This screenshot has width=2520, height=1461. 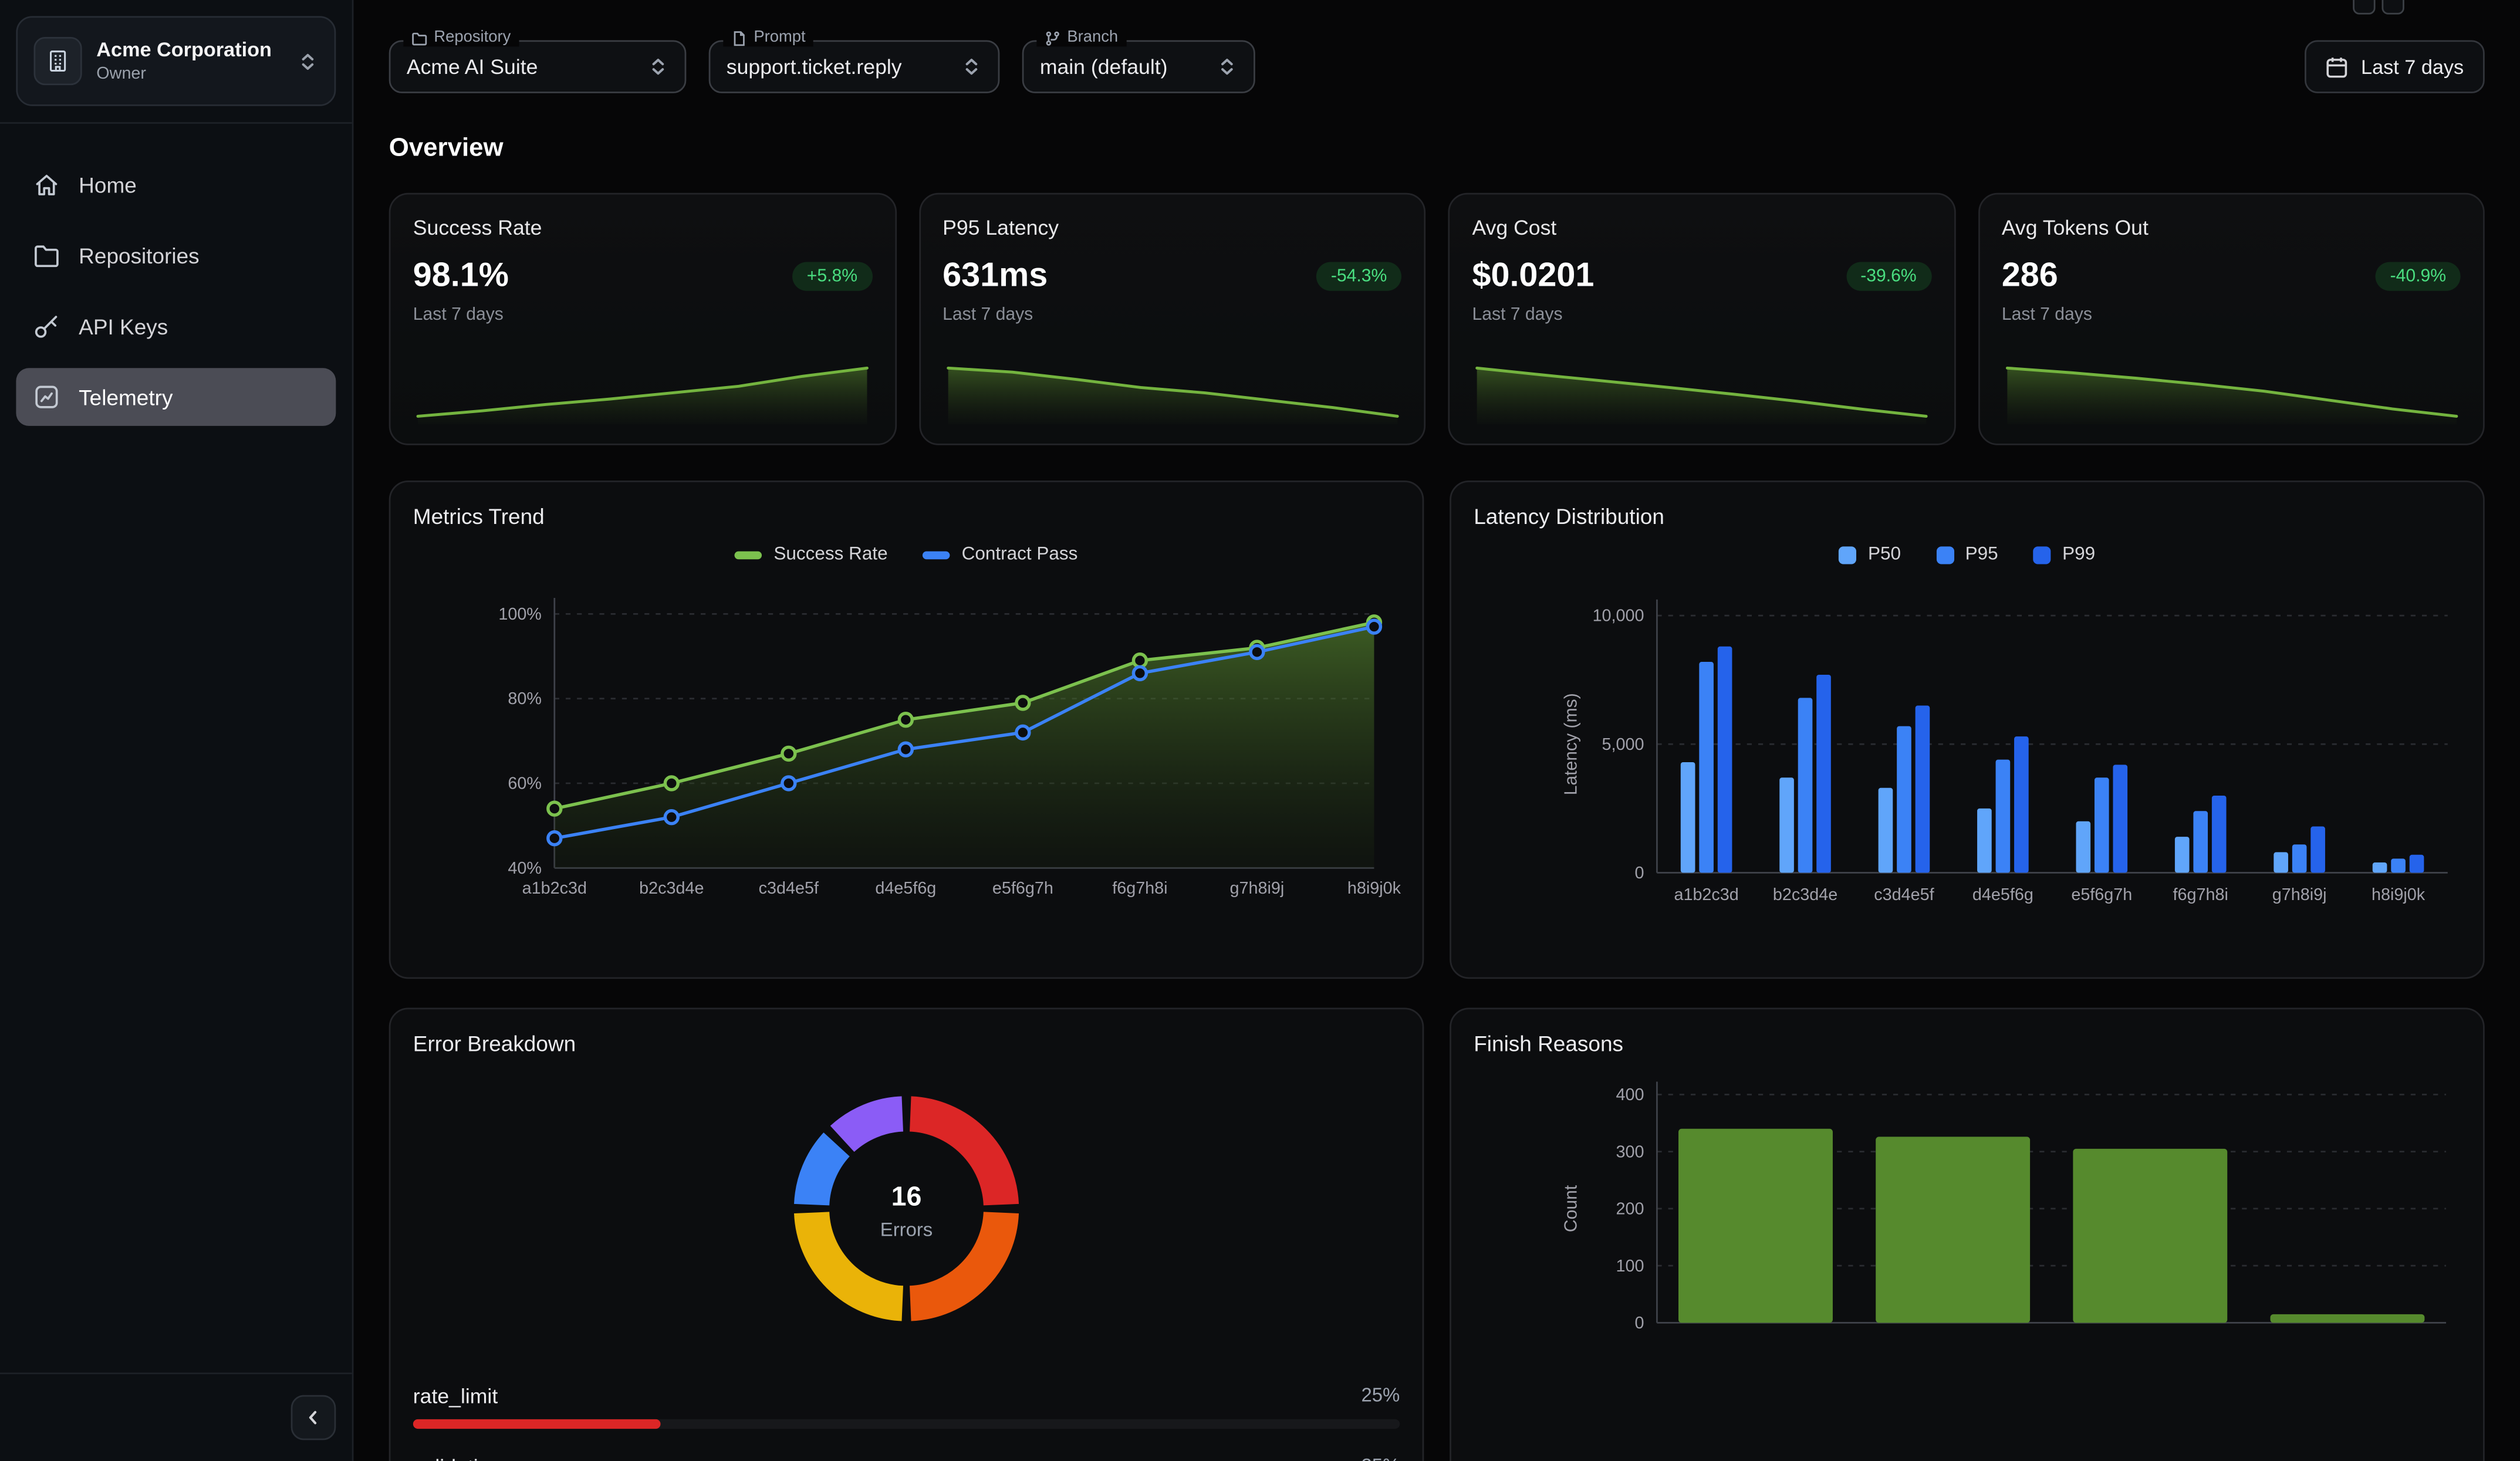 I want to click on svg-text: c3d4e5f, so click(x=789, y=888).